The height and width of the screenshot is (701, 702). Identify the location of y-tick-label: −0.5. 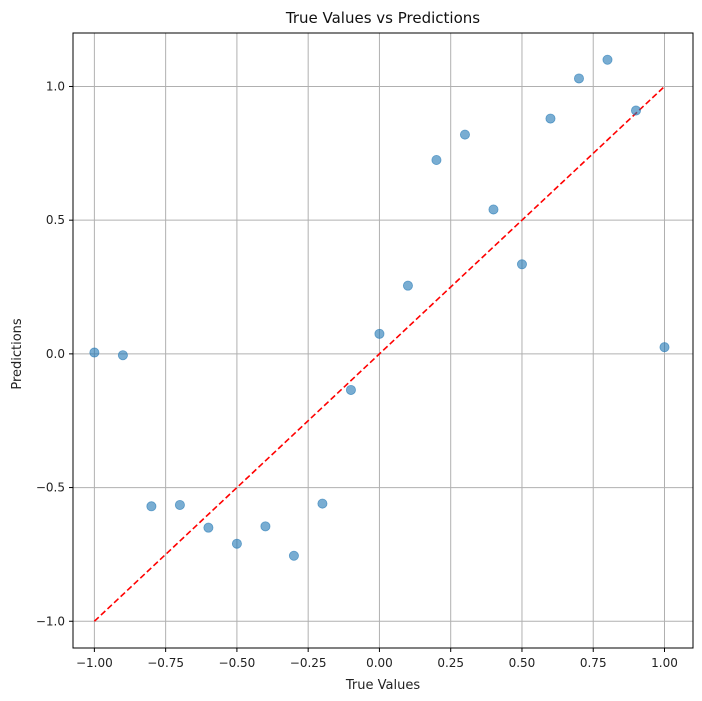
(50, 488).